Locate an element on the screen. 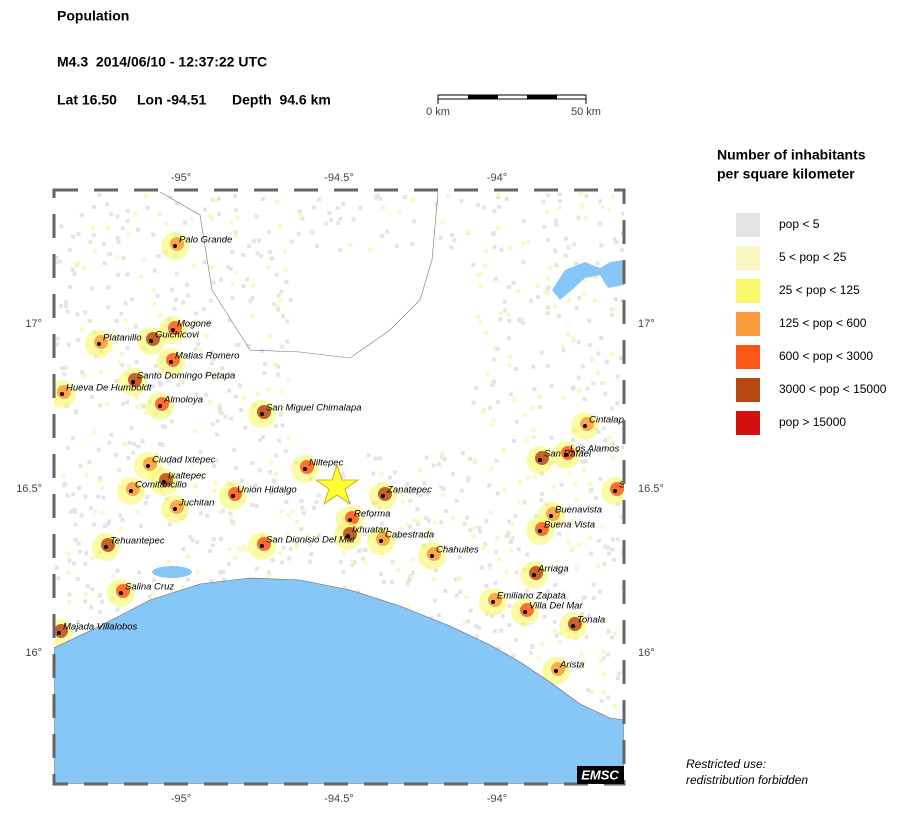  legend-subtitle: per square kilometer is located at coordinates (786, 174).